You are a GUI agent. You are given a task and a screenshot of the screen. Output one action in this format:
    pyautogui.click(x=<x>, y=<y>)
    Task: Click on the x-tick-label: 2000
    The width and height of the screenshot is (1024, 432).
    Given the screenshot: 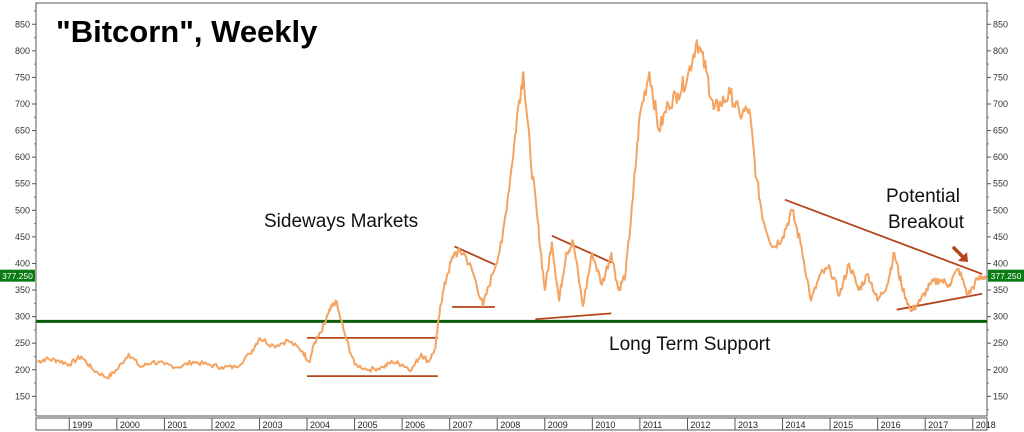 What is the action you would take?
    pyautogui.click(x=130, y=425)
    